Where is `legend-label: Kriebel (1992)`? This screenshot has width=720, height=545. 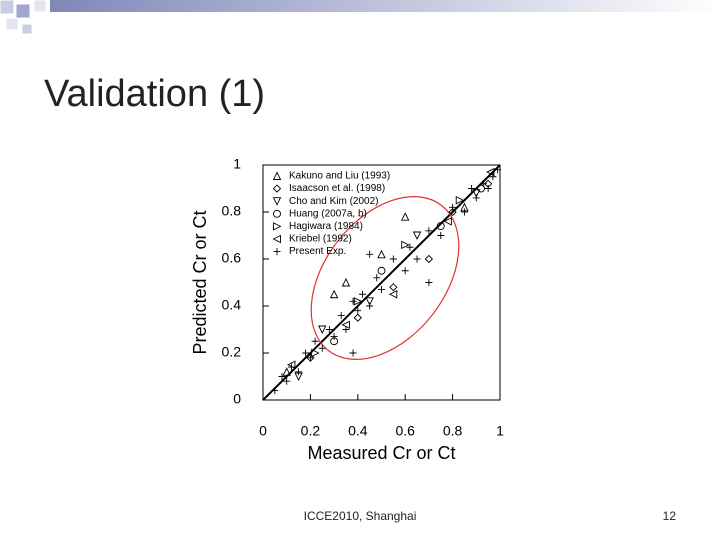 legend-label: Kriebel (1992) is located at coordinates (320, 239).